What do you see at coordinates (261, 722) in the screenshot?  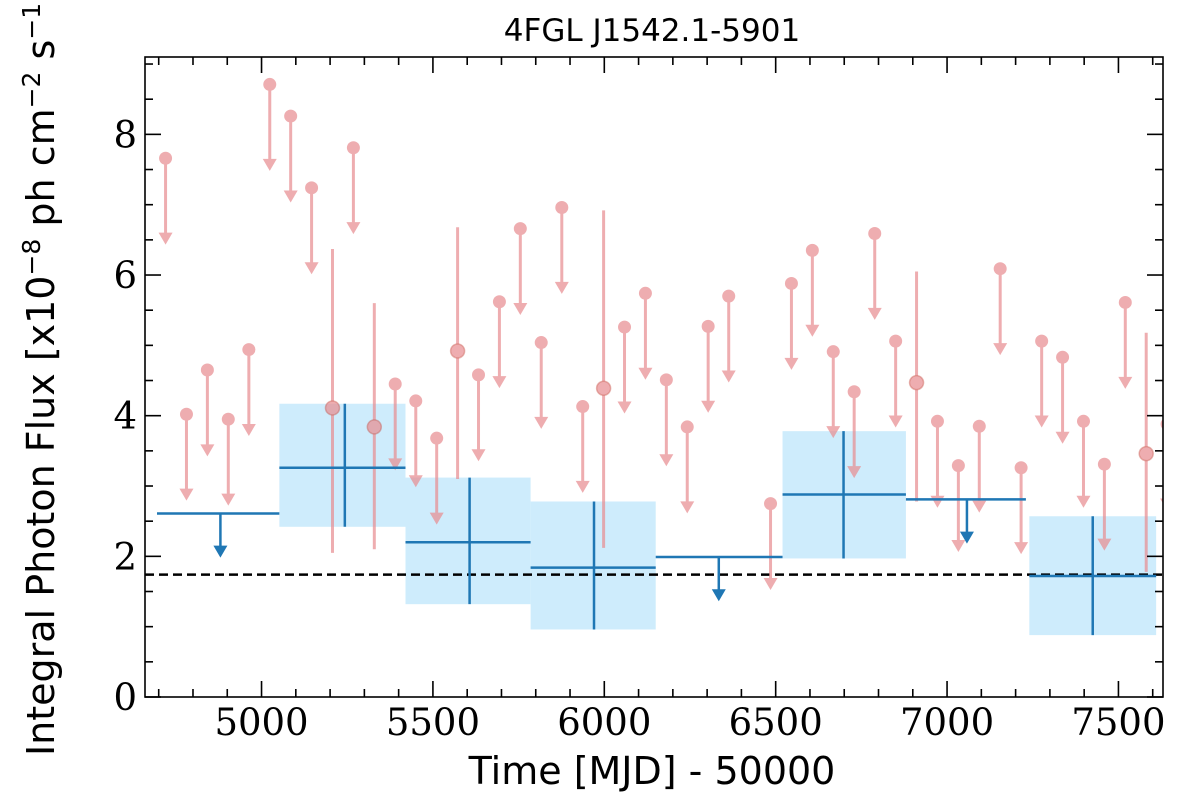 I see `x-tick-label: 5000` at bounding box center [261, 722].